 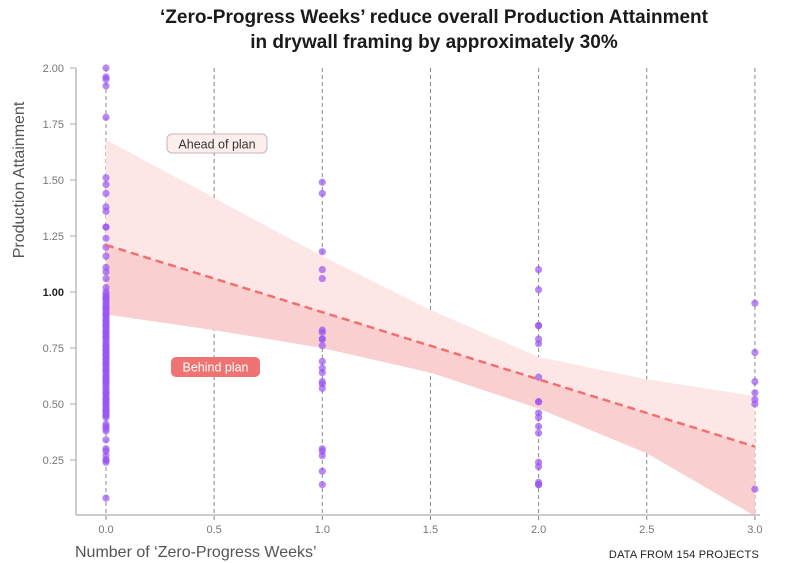 I want to click on data-source-note: DATA FROM 154 PROJECTS, so click(x=684, y=555).